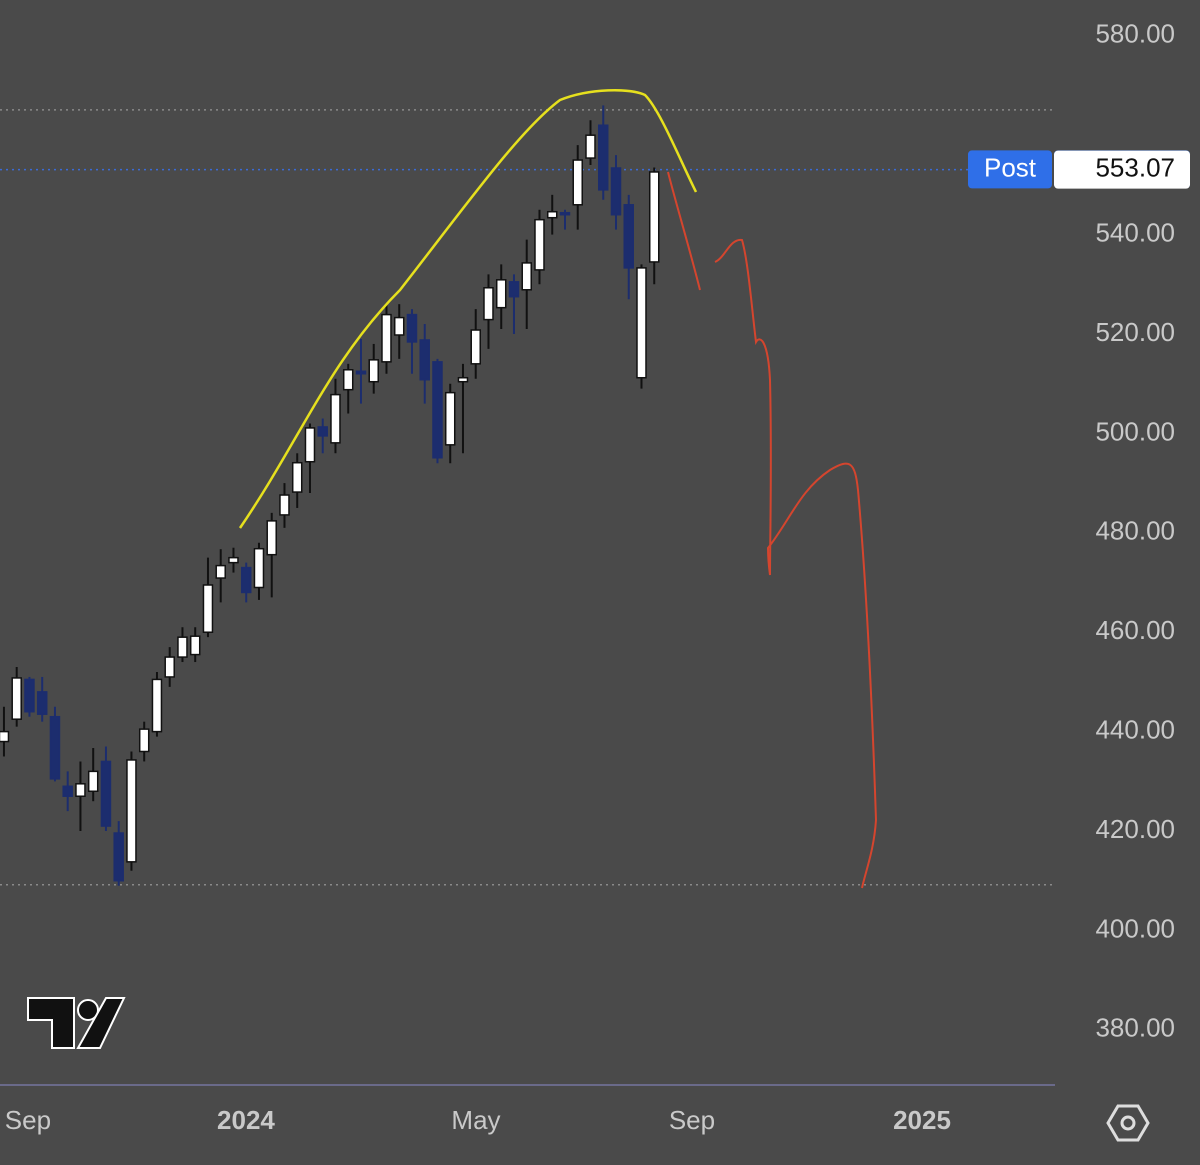 The height and width of the screenshot is (1165, 1200). Describe the element at coordinates (1135, 34) in the screenshot. I see `y-tick-label: 580.00` at that location.